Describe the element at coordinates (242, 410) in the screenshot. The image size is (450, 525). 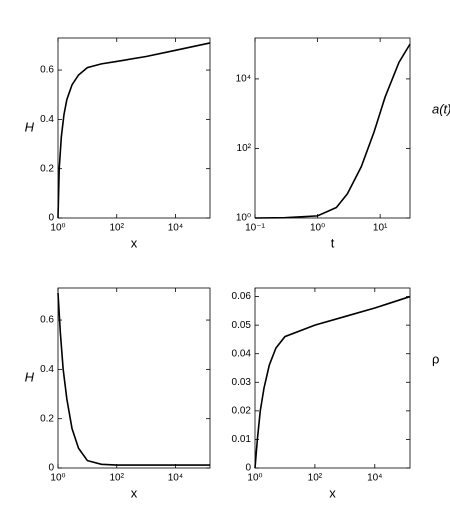
I see `y-tick-label: 0.02` at that location.